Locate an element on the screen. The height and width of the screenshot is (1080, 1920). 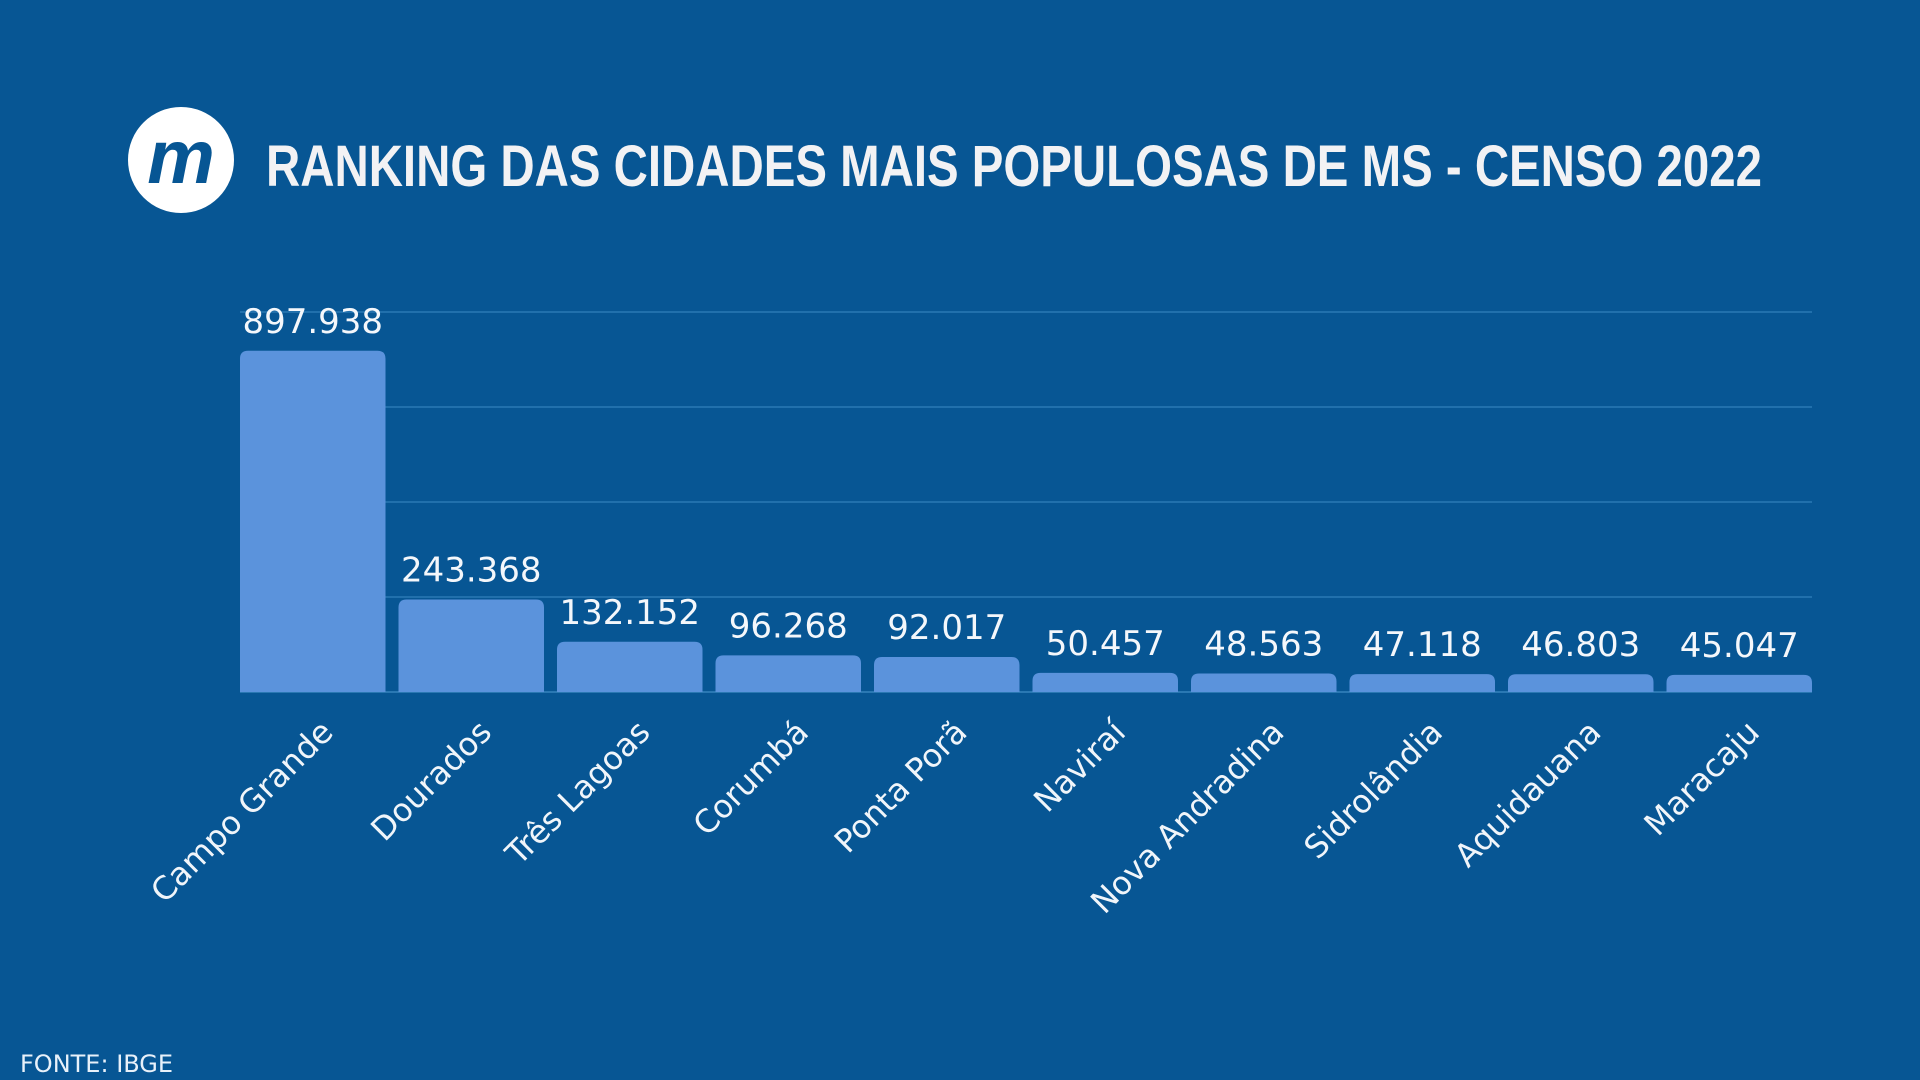
category-label: Corumbá is located at coordinates (750, 778).